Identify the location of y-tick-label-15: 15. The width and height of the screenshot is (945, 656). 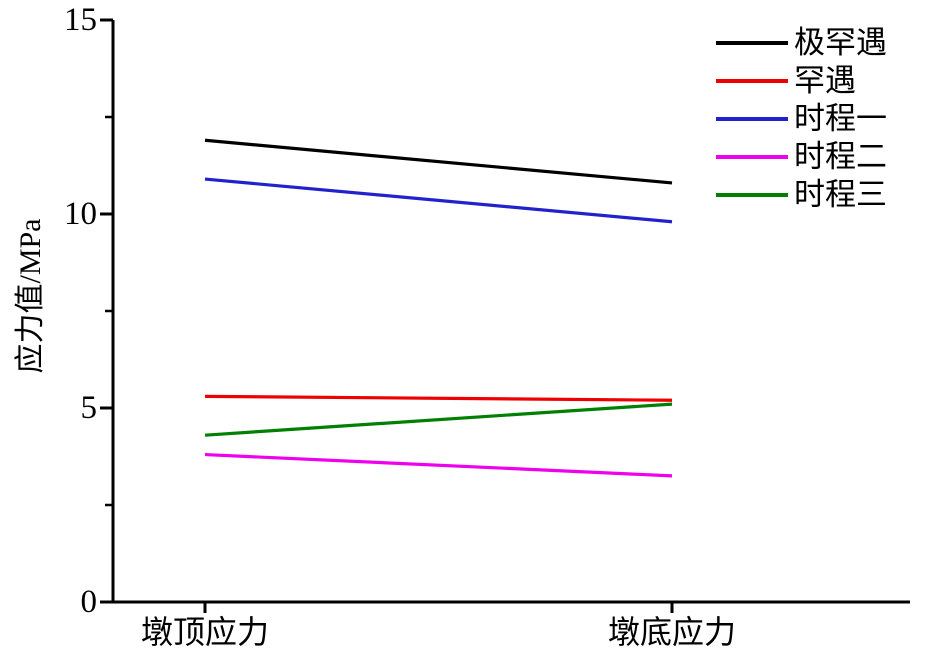
(80, 20).